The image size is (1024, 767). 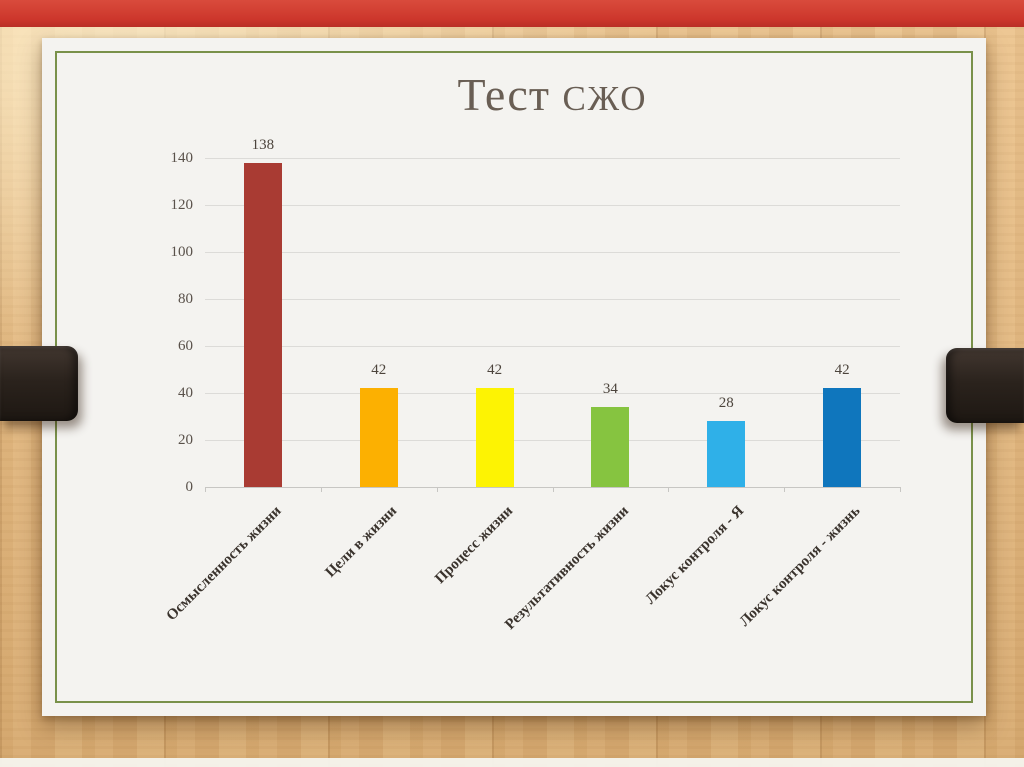 What do you see at coordinates (39, 383) in the screenshot?
I see `left-ribbon-clip` at bounding box center [39, 383].